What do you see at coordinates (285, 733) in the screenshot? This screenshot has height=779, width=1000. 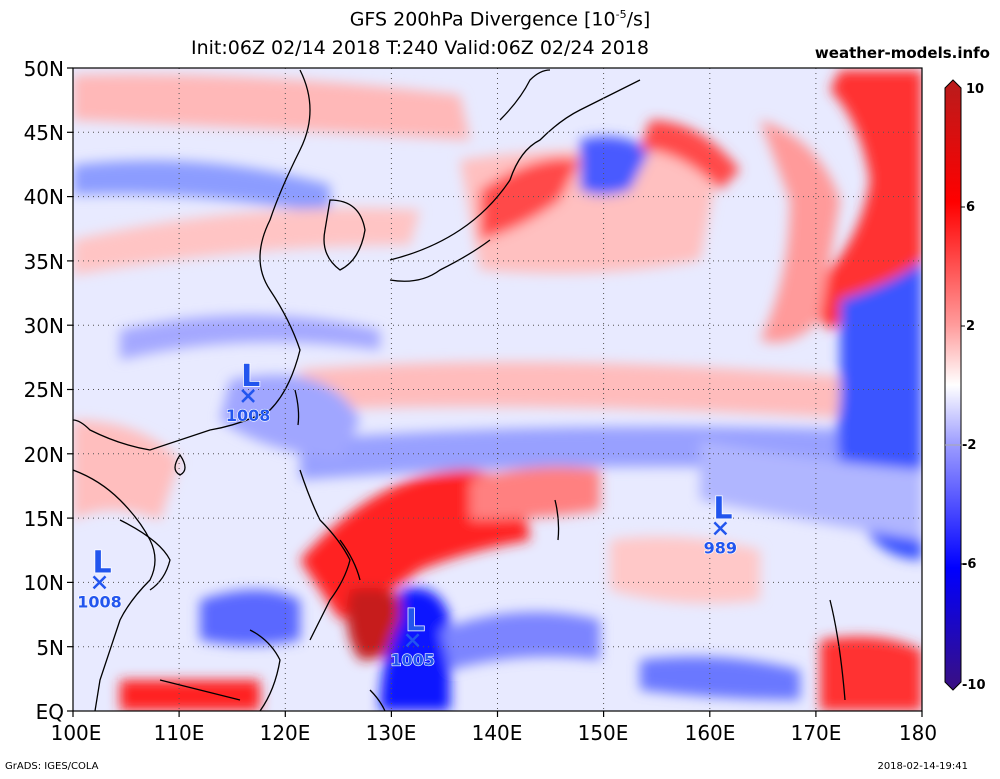 I see `lon-label-120e: 120E` at bounding box center [285, 733].